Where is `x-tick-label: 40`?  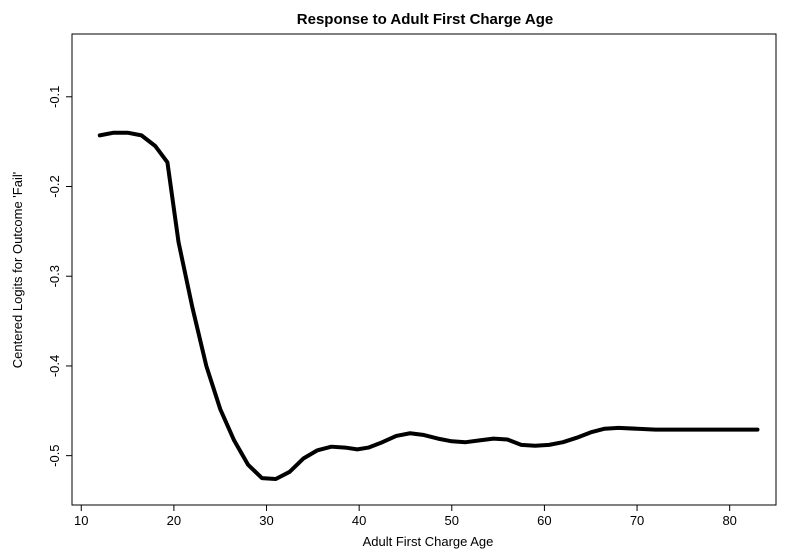 x-tick-label: 40 is located at coordinates (359, 520).